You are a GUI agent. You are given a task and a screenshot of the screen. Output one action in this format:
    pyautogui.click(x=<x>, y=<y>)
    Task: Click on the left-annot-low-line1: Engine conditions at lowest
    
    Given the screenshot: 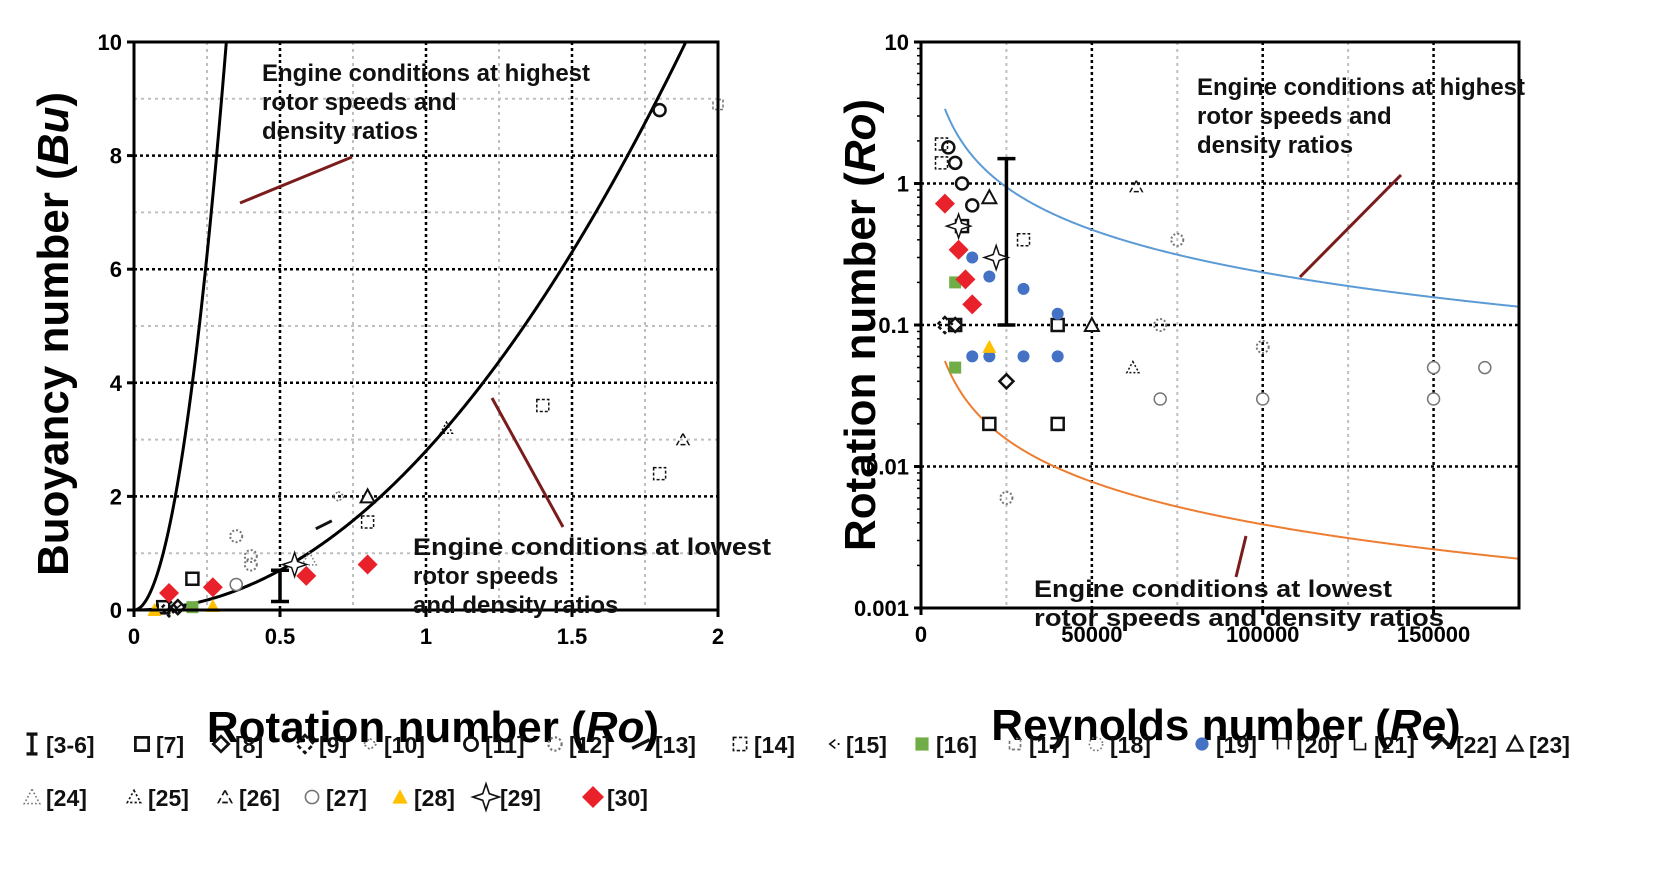 What is the action you would take?
    pyautogui.click(x=592, y=547)
    